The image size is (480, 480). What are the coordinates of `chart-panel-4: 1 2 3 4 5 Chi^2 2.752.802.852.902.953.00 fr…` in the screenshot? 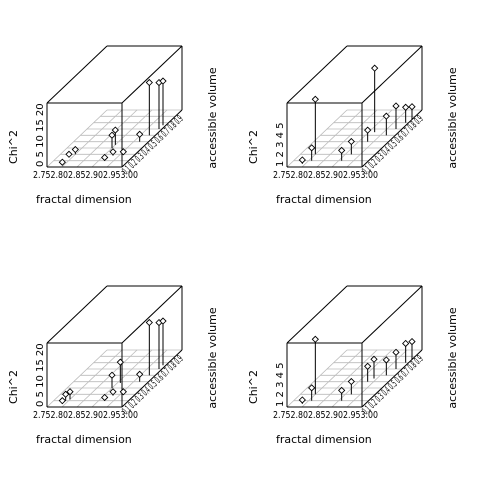 It's located at (353, 365).